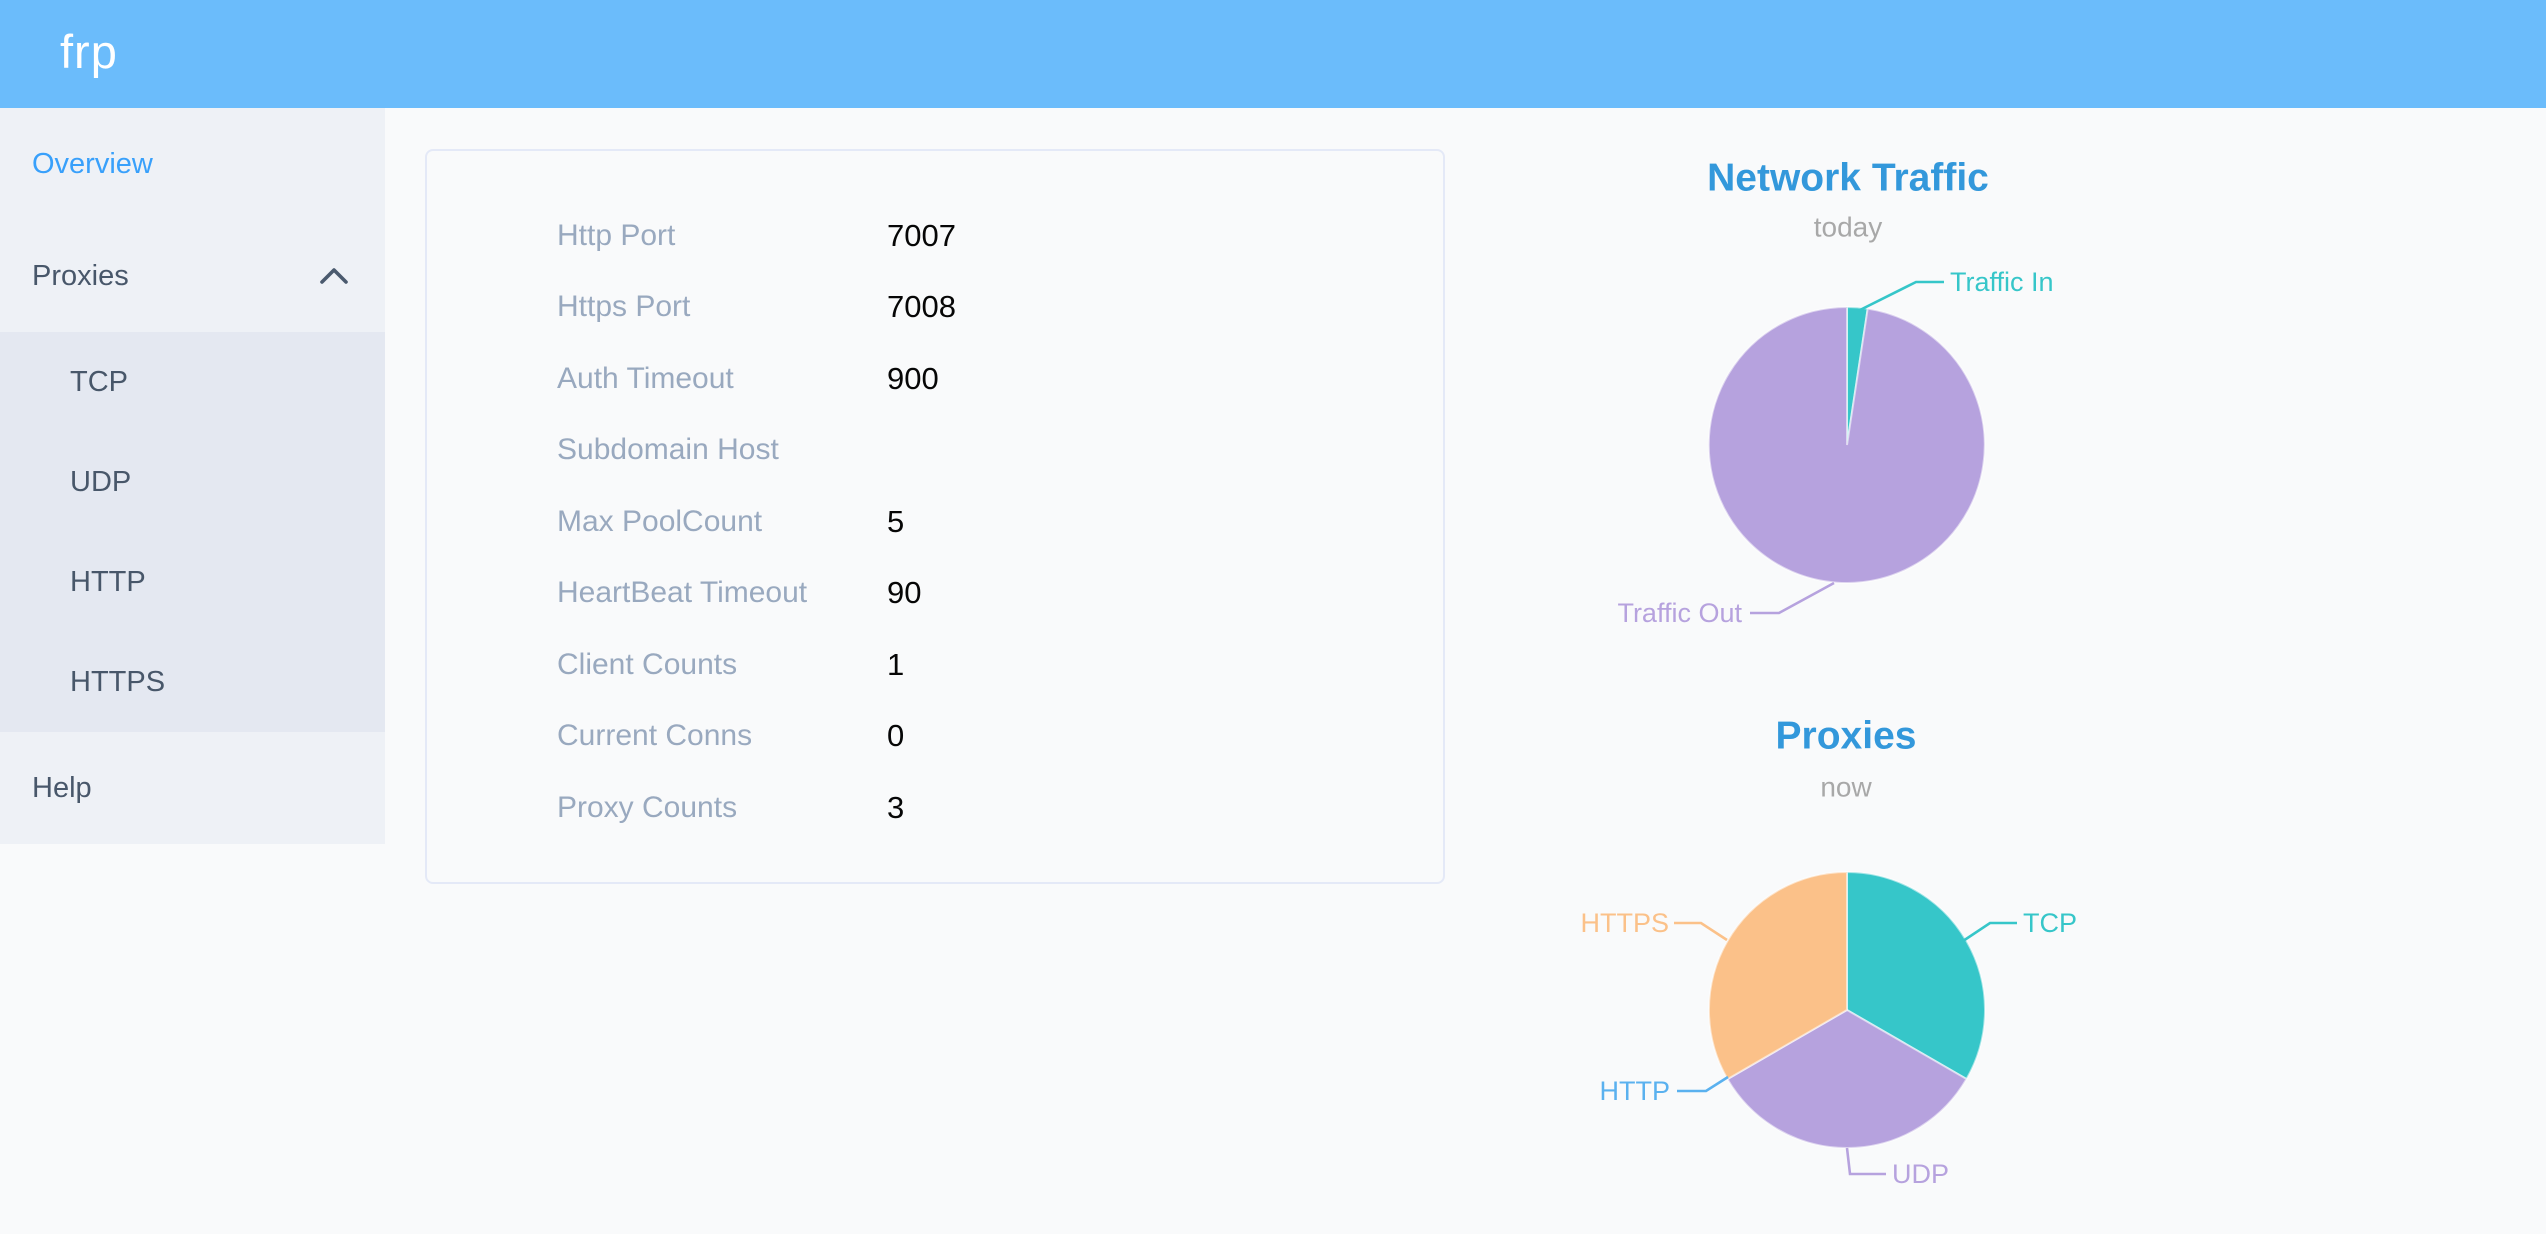 The width and height of the screenshot is (2546, 1234). Describe the element at coordinates (1703, 1084) in the screenshot. I see `label-line-http` at that location.